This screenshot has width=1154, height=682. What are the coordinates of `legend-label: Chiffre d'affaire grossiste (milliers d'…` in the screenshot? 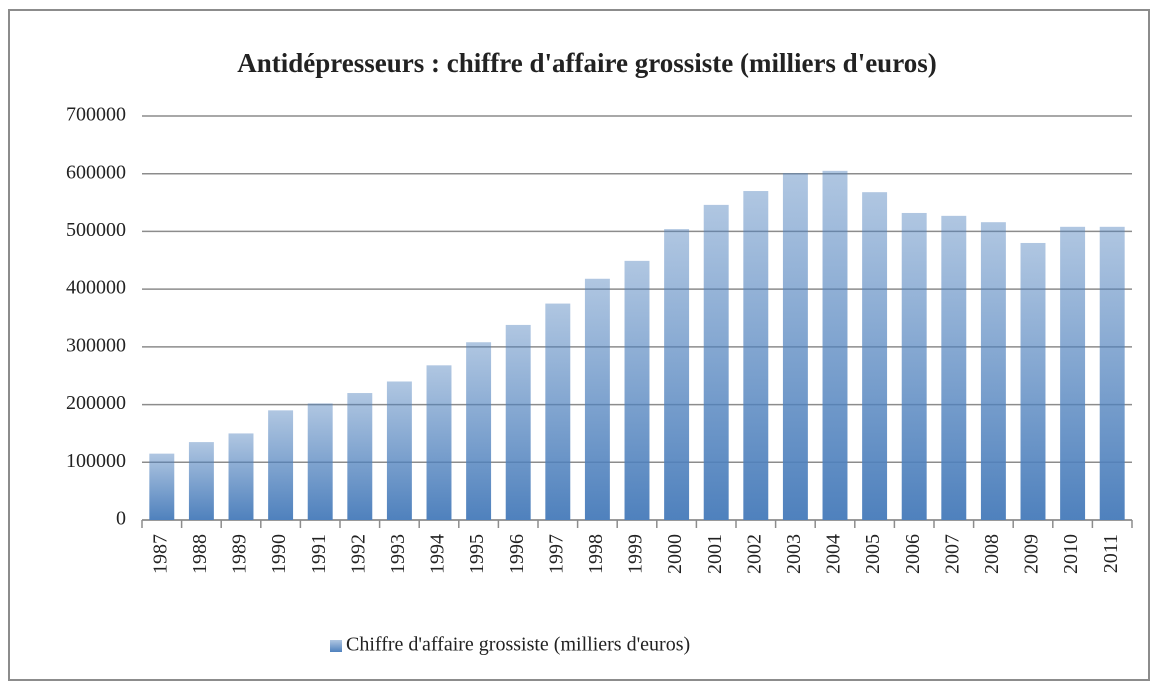 It's located at (518, 645).